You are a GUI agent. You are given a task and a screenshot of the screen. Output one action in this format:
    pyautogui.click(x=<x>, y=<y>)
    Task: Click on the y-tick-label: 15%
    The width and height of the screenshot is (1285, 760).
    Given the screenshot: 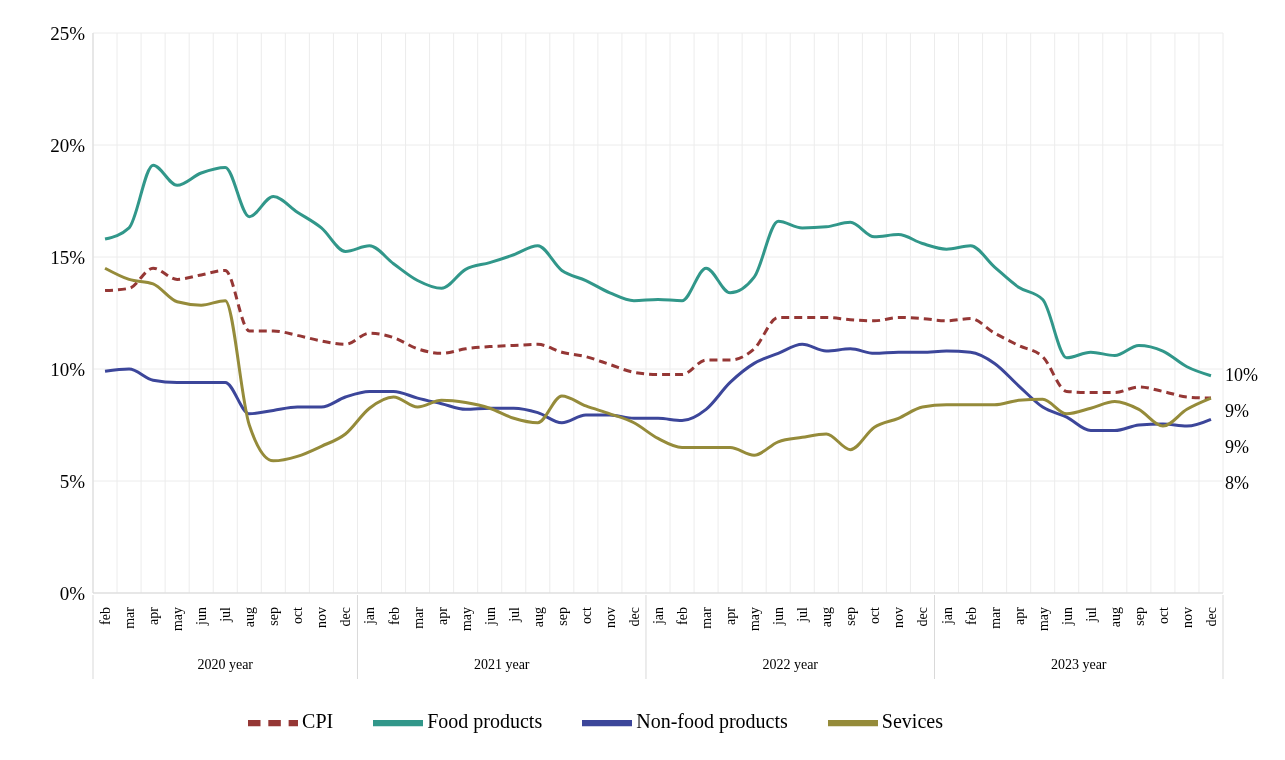 What is the action you would take?
    pyautogui.click(x=68, y=257)
    